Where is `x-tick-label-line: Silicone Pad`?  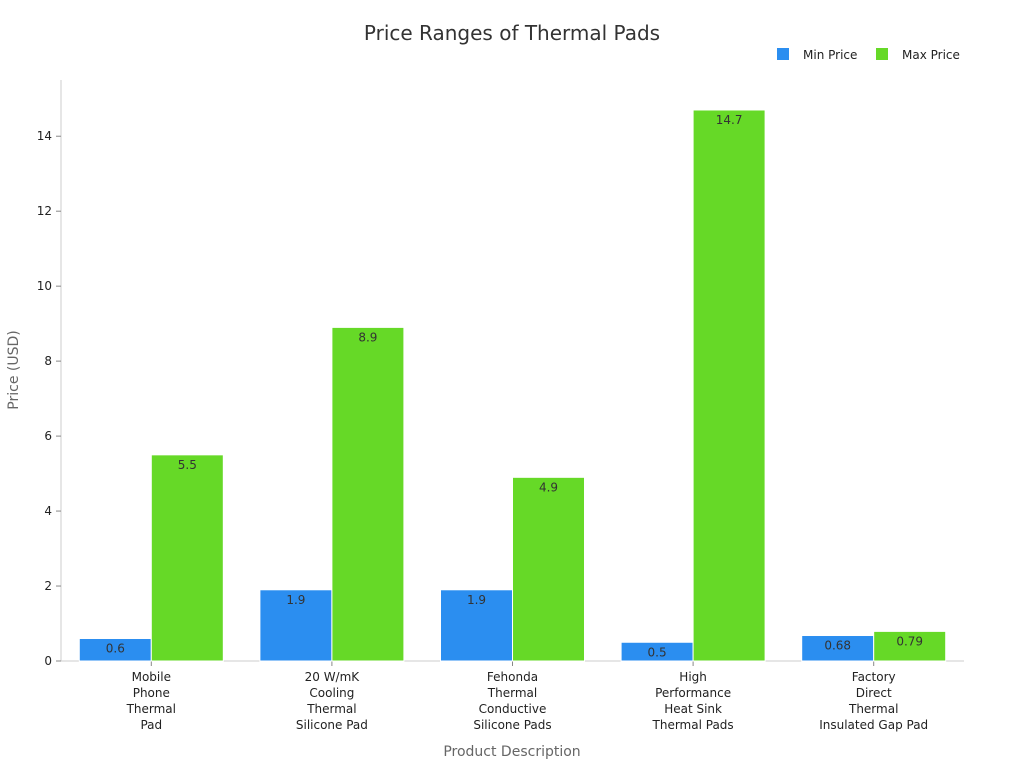 x-tick-label-line: Silicone Pad is located at coordinates (332, 725).